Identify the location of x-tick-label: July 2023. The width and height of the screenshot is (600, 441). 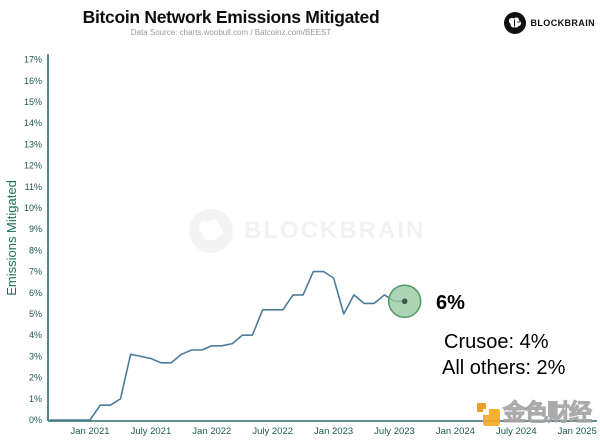
(394, 431).